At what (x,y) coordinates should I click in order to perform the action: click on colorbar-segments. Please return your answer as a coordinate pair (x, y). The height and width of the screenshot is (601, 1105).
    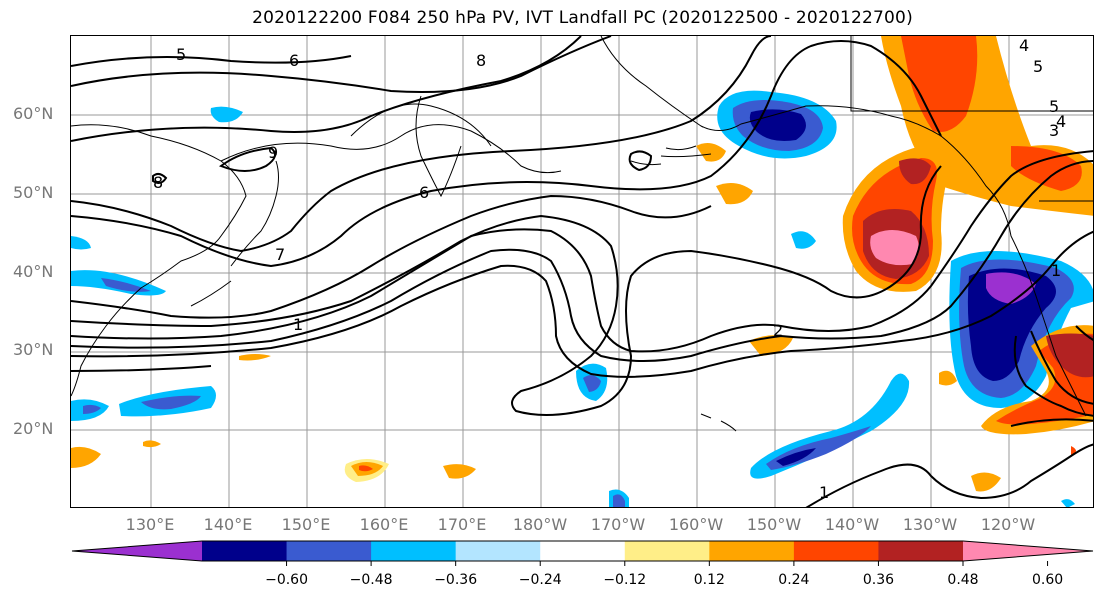
    Looking at the image, I should click on (582, 553).